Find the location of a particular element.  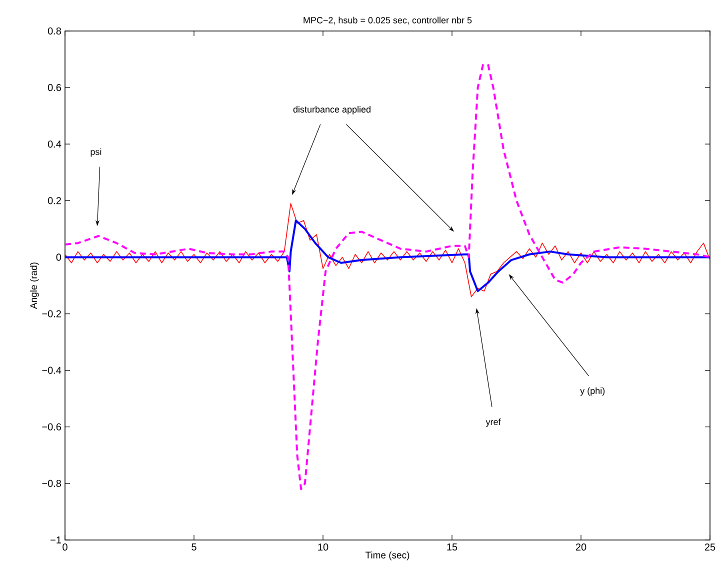

annotation: yref is located at coordinates (493, 422).